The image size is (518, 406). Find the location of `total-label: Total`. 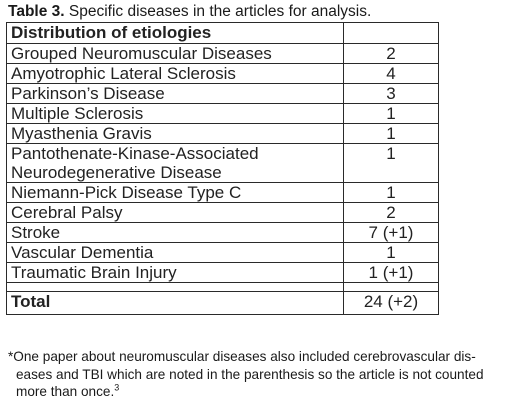

total-label: Total is located at coordinates (175, 303).